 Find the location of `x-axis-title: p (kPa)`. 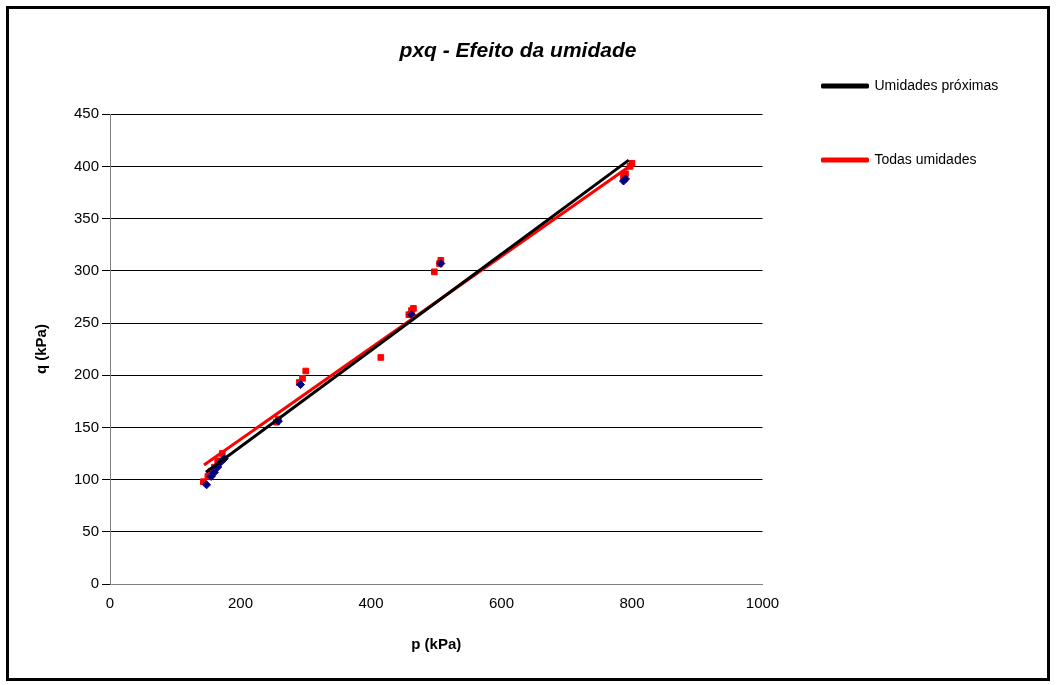

x-axis-title: p (kPa) is located at coordinates (436, 644).